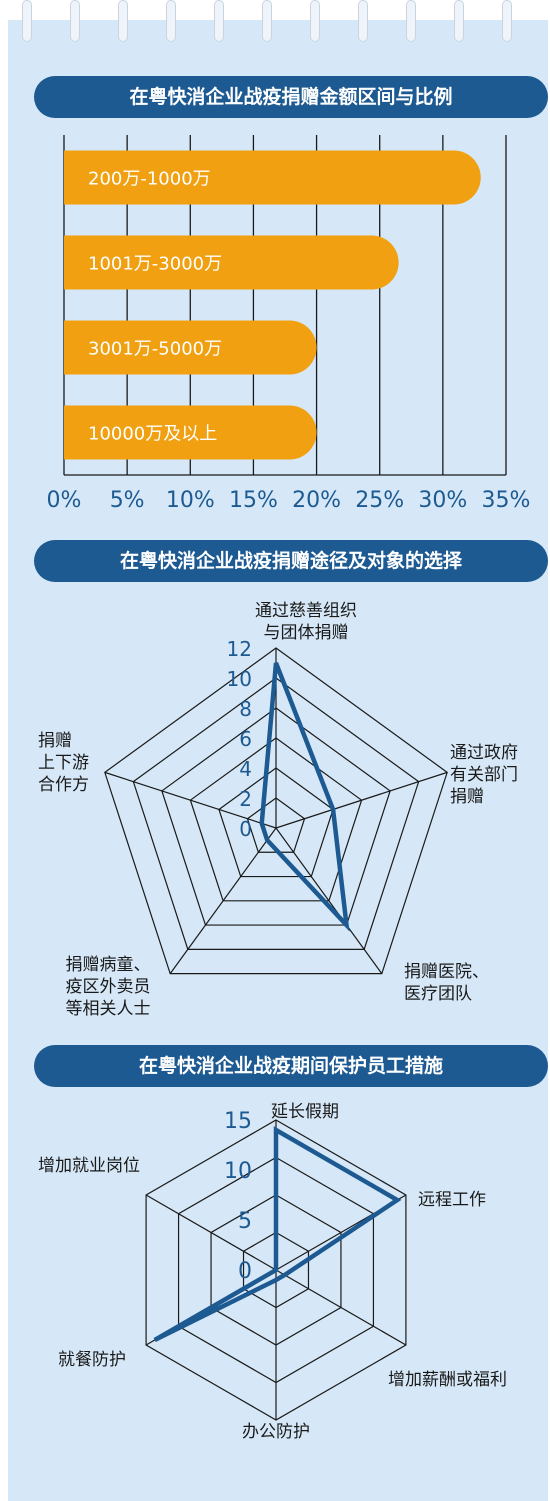  What do you see at coordinates (442, 500) in the screenshot?
I see `x-tick-label: 30%` at bounding box center [442, 500].